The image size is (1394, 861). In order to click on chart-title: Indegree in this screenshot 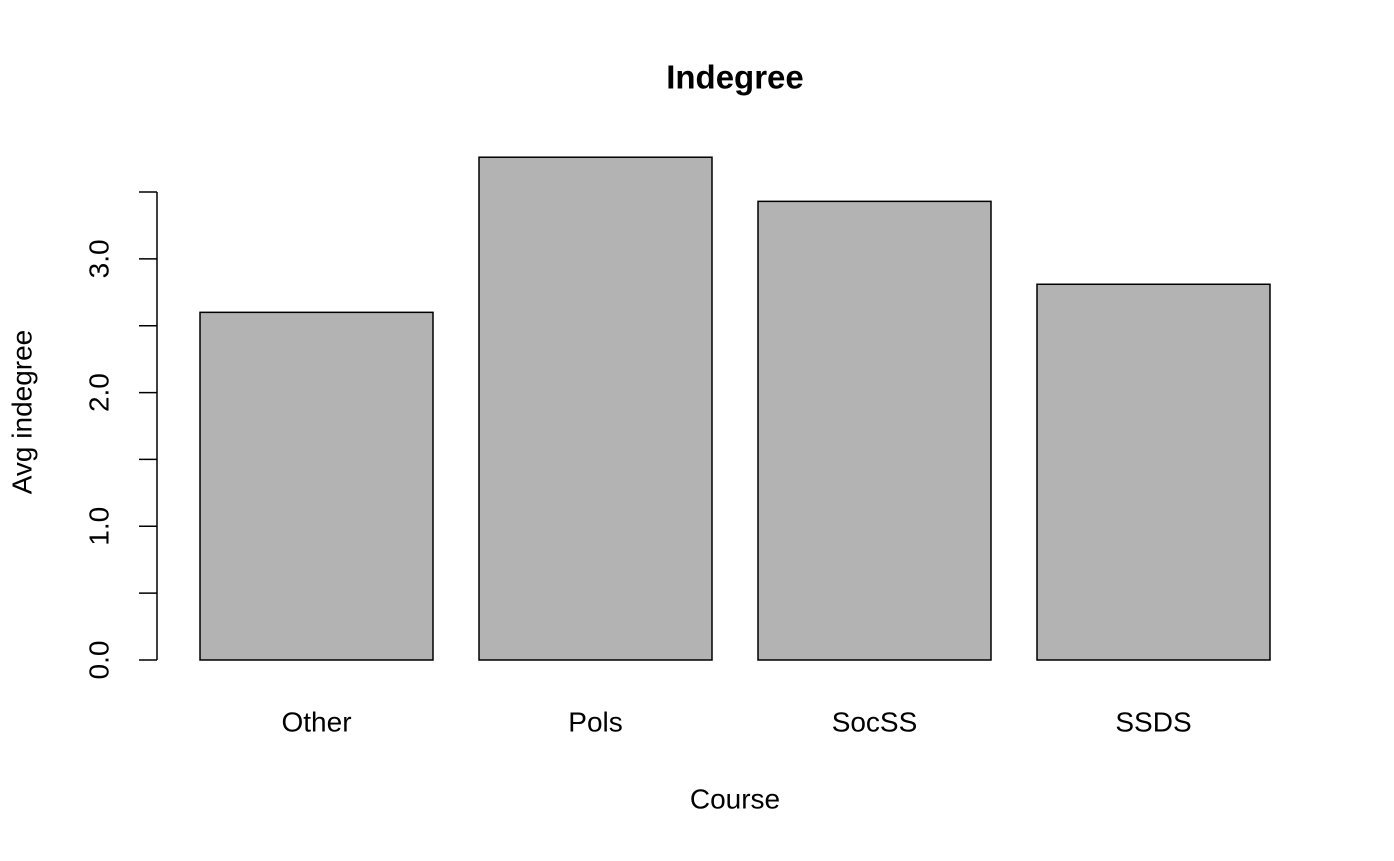, I will do `click(735, 77)`.